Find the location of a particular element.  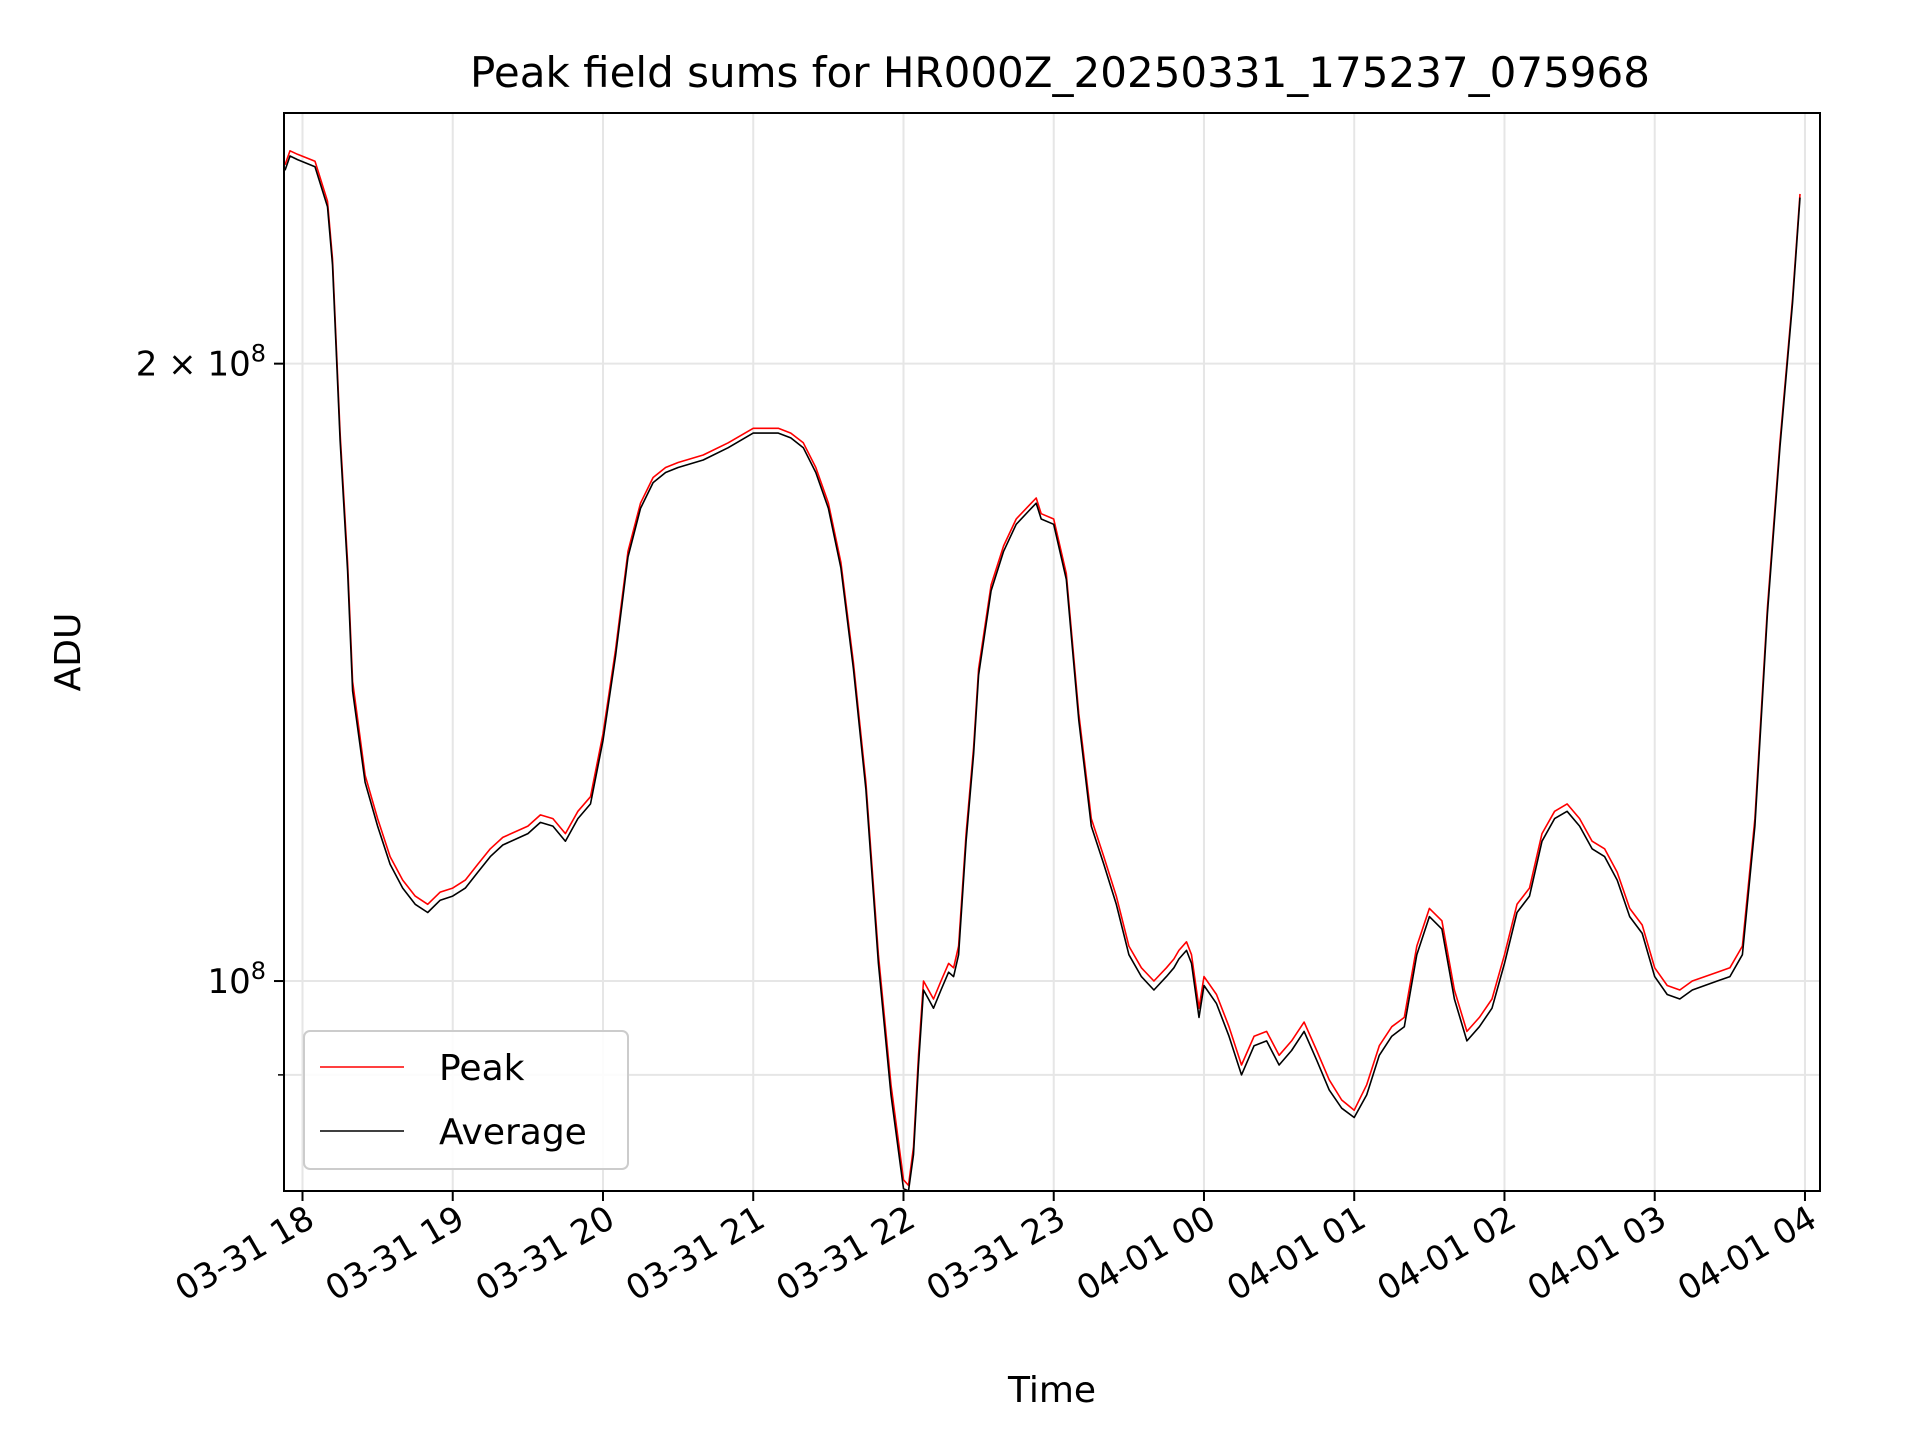

legend-box is located at coordinates (466, 1100).